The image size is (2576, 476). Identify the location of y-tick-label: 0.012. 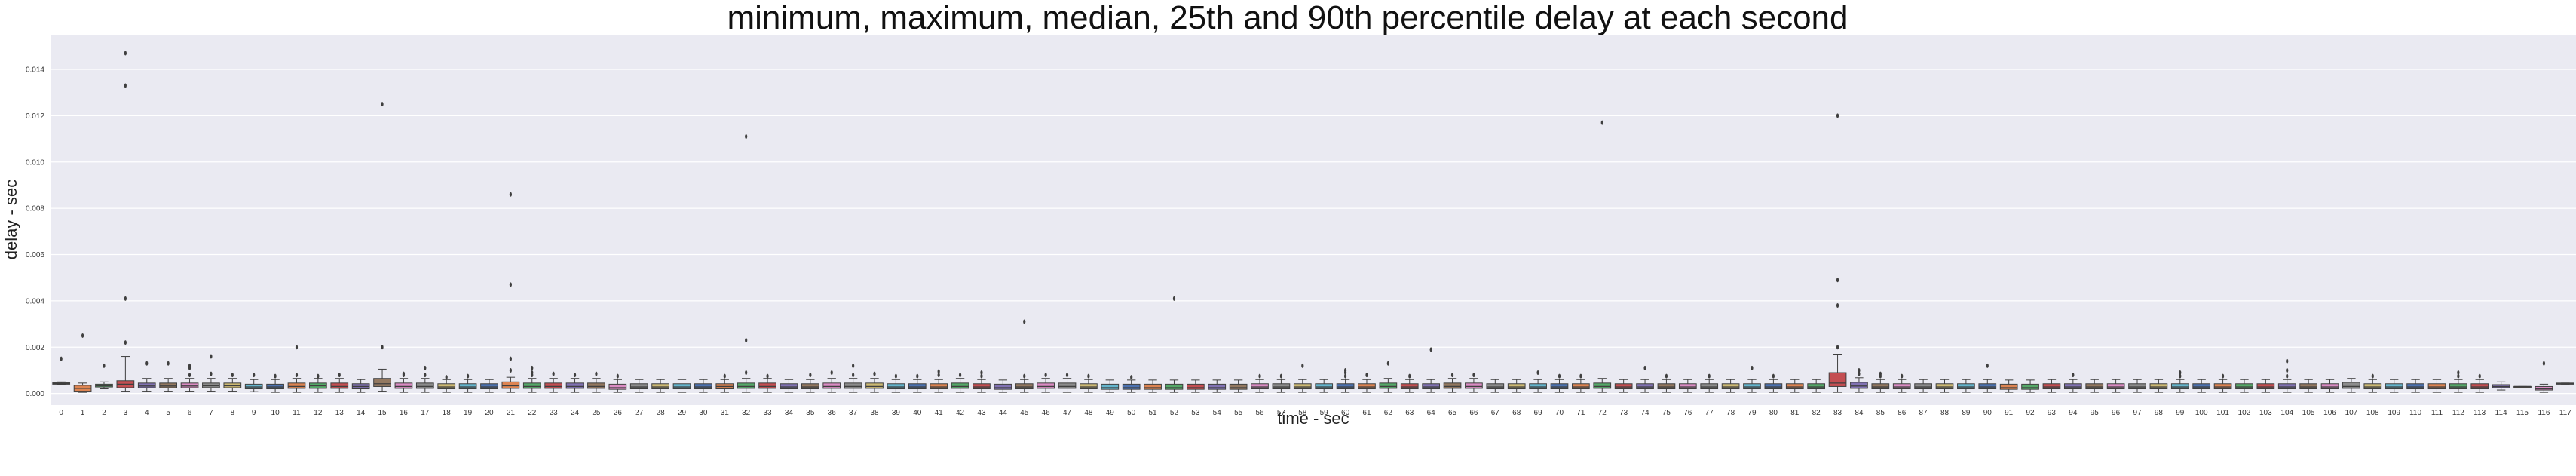
(35, 116).